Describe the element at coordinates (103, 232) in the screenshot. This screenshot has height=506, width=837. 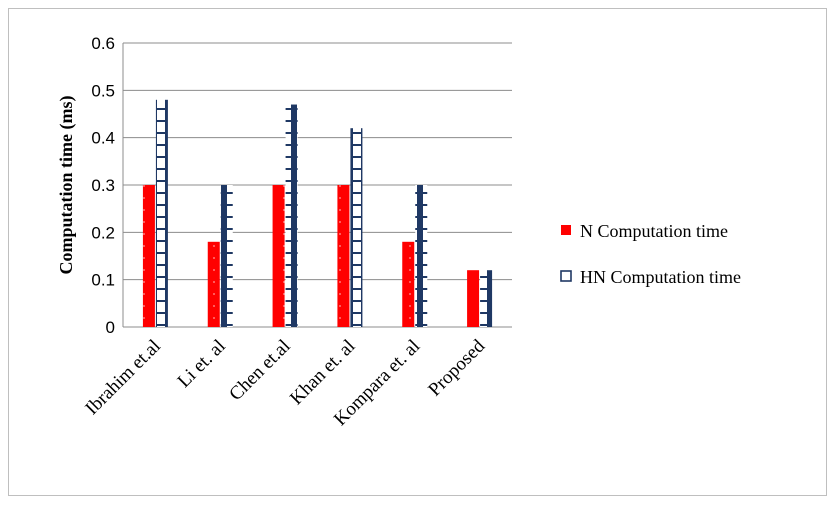
I see `y-tick-label: 0.2` at that location.